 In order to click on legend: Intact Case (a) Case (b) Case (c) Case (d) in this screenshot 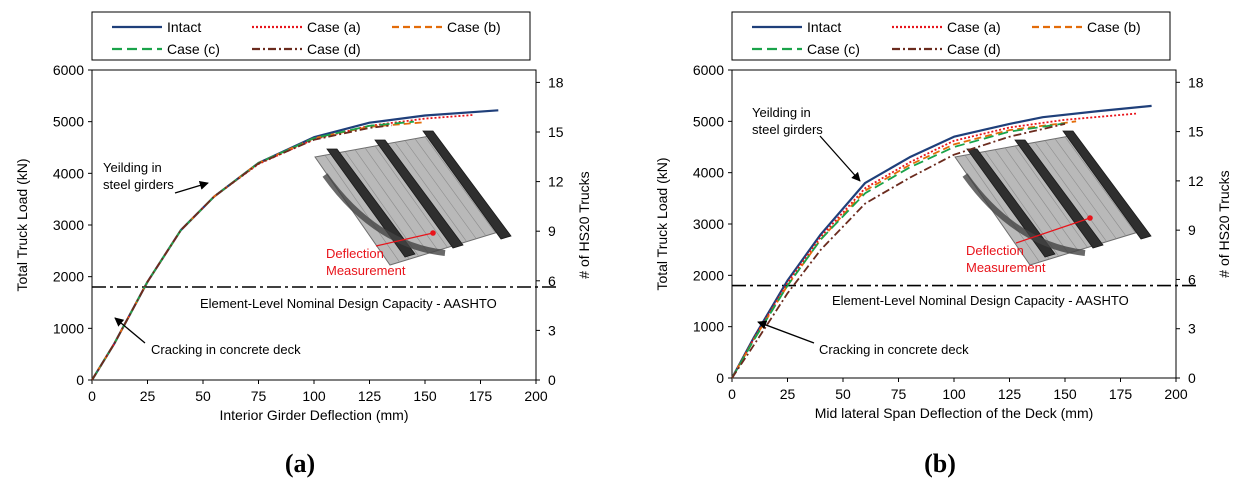, I will do `click(311, 36)`.